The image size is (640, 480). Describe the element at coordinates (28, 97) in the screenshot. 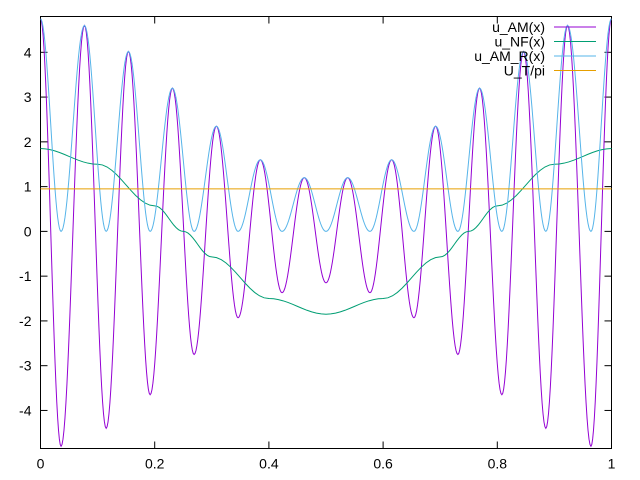

I see `y-tick-label: 3` at that location.